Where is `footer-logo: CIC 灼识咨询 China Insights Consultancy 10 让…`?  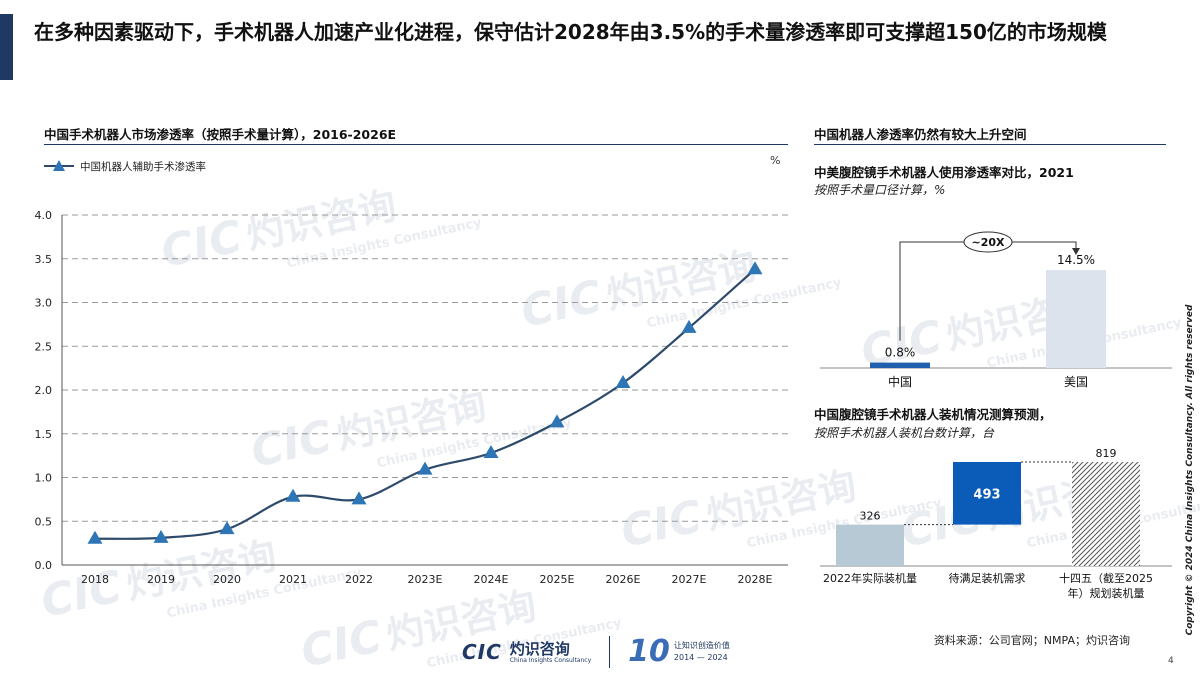
footer-logo: CIC 灼识咨询 China Insights Consultancy 10 让… is located at coordinates (596, 652).